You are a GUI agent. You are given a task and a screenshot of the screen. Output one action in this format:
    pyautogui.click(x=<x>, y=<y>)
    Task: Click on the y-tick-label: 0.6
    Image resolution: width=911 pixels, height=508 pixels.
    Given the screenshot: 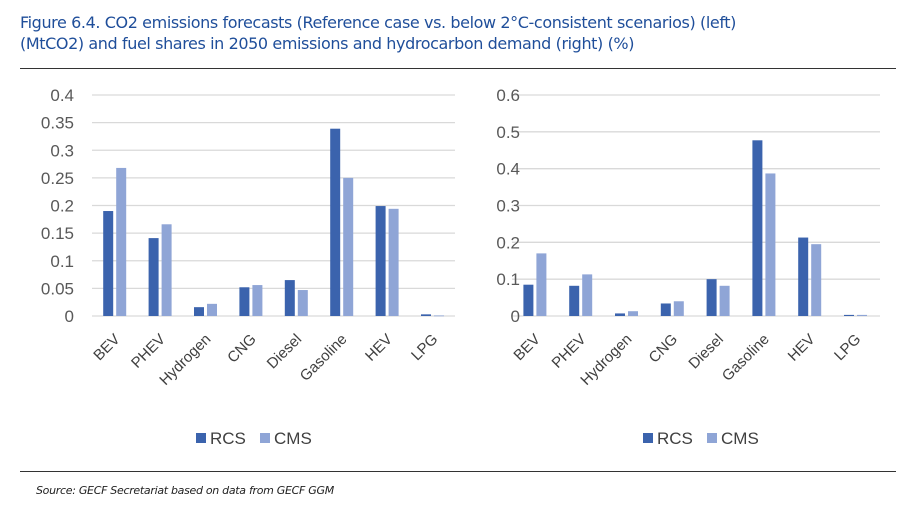 What is the action you would take?
    pyautogui.click(x=508, y=95)
    